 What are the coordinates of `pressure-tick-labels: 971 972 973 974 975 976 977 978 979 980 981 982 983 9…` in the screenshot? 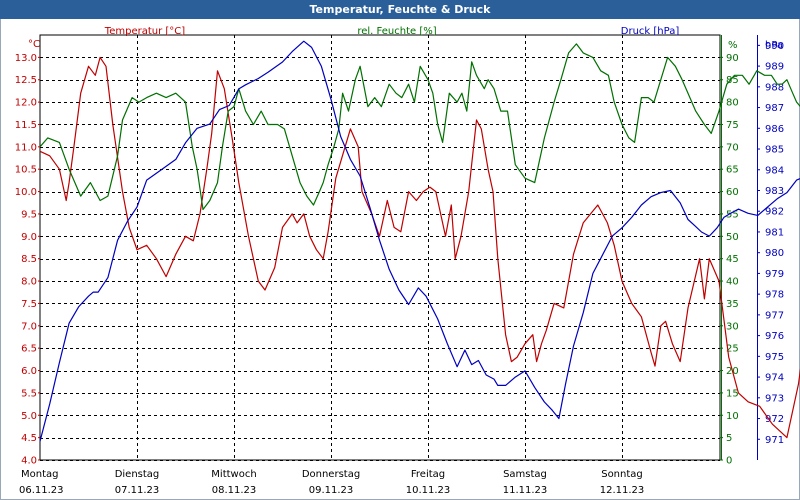 It's located at (770, 247).